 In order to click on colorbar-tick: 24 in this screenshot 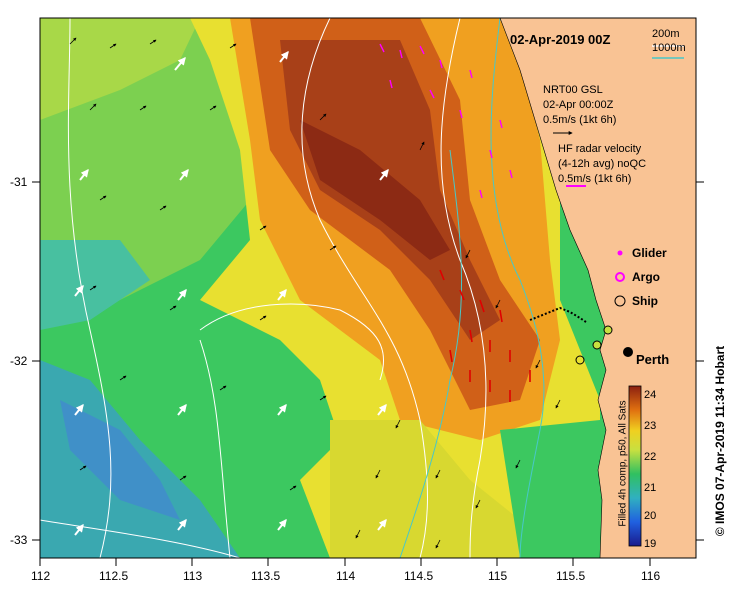, I will do `click(650, 395)`.